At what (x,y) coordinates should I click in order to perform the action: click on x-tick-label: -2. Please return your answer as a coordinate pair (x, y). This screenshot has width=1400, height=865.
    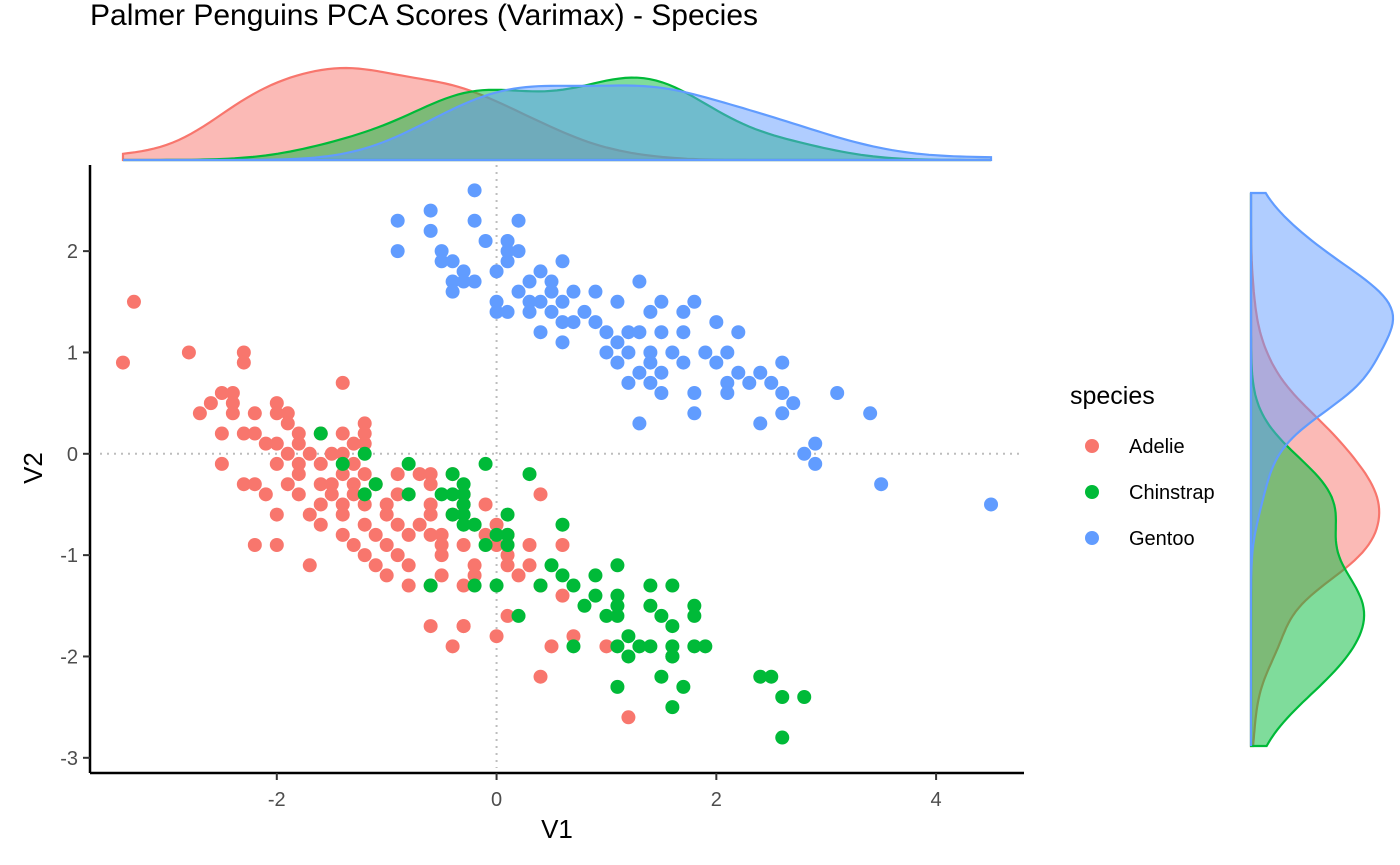
    Looking at the image, I should click on (277, 800).